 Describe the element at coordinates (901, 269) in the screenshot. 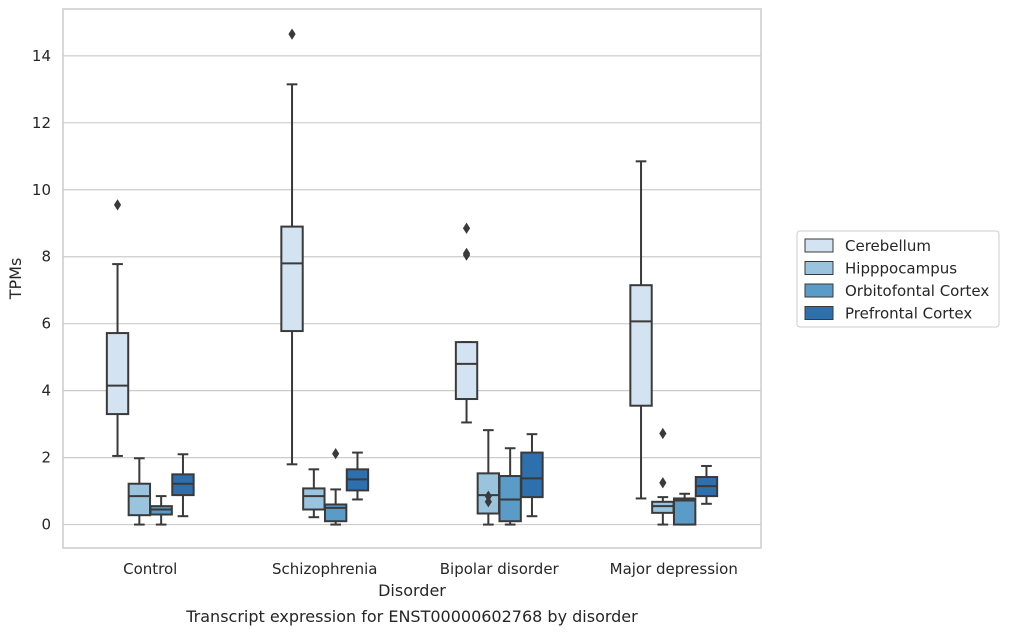

I see `legend-label: Hipppocampus` at that location.